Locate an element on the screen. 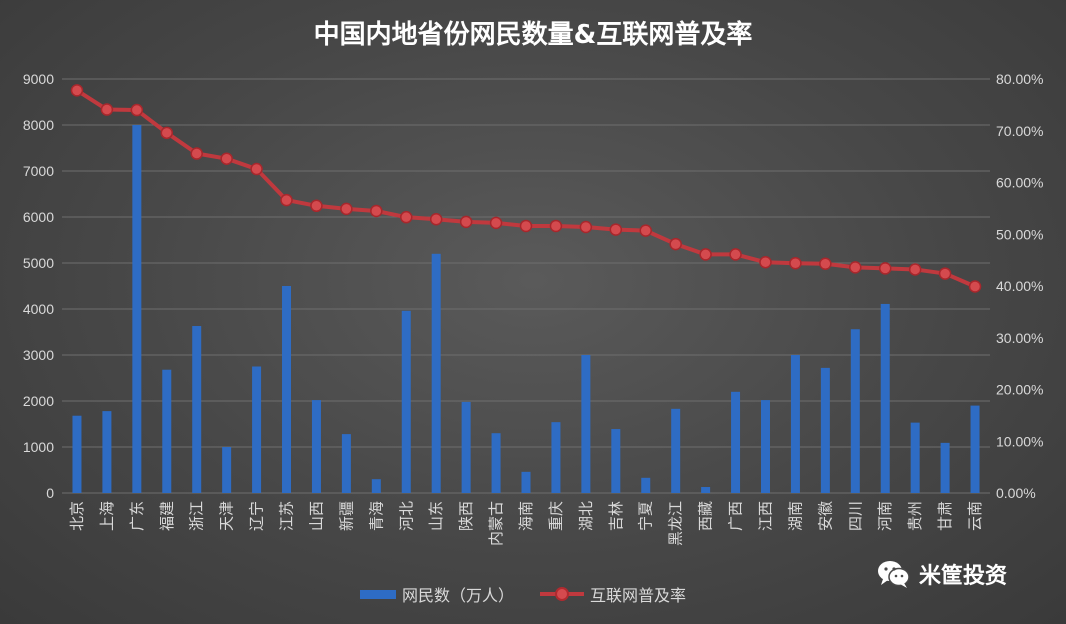 This screenshot has height=624, width=1066. category-label: 广东 is located at coordinates (137, 516).